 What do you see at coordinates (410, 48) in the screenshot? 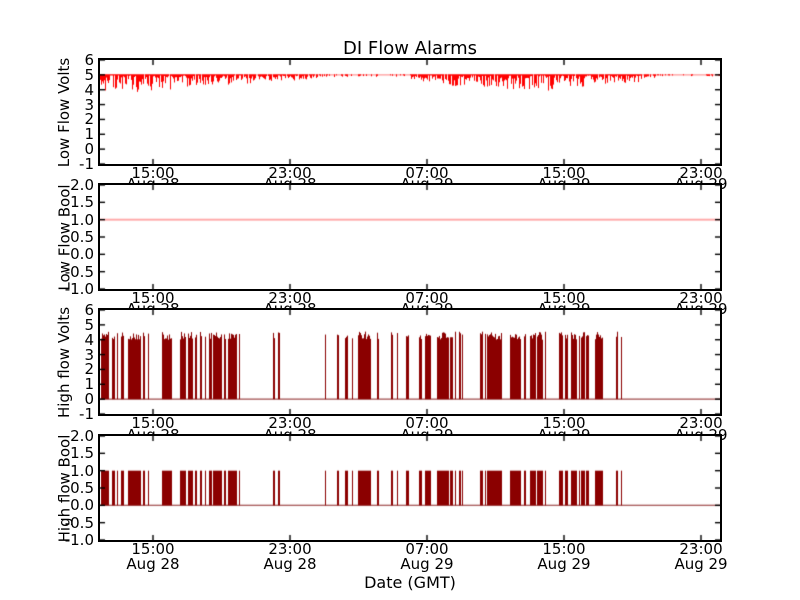
I see `chart-title: DI Flow Alarms` at bounding box center [410, 48].